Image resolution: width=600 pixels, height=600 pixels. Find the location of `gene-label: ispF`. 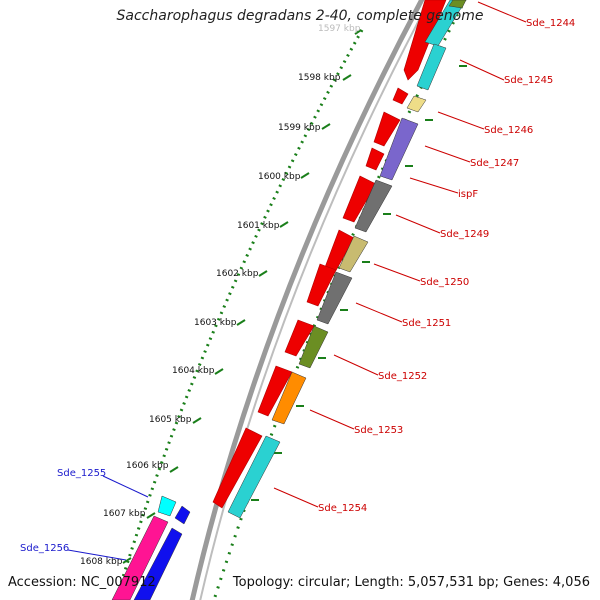

gene-label: ispF is located at coordinates (468, 194).